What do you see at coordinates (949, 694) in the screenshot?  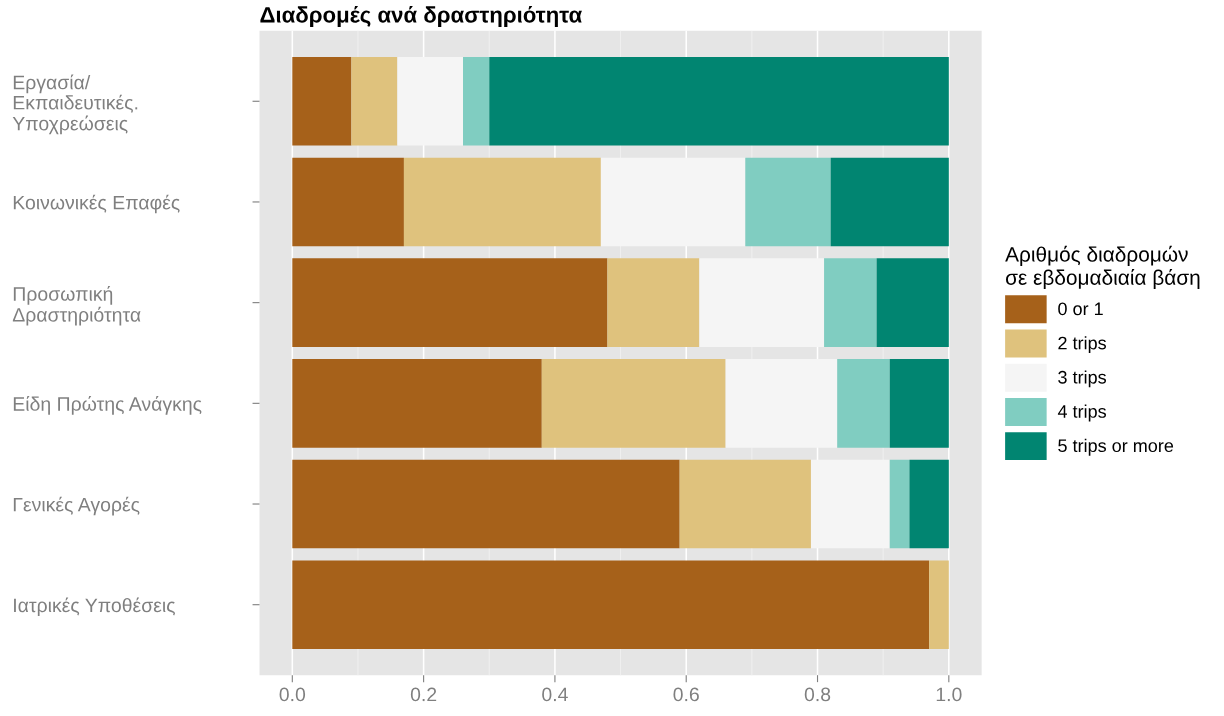 I see `x-tick-label: 1.0` at bounding box center [949, 694].